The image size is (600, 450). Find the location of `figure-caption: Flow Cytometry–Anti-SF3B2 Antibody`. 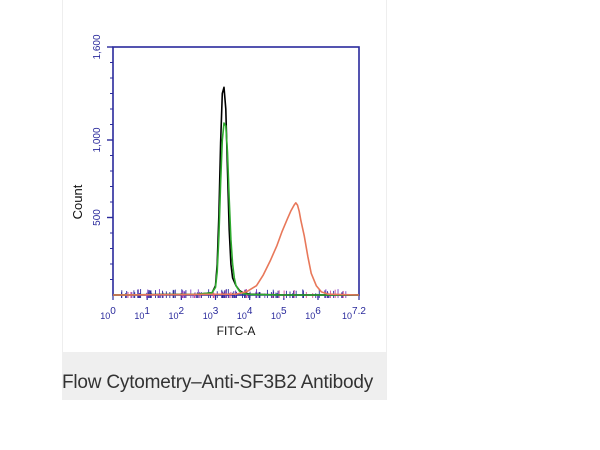

figure-caption: Flow Cytometry–Anti-SF3B2 Antibody is located at coordinates (218, 382).